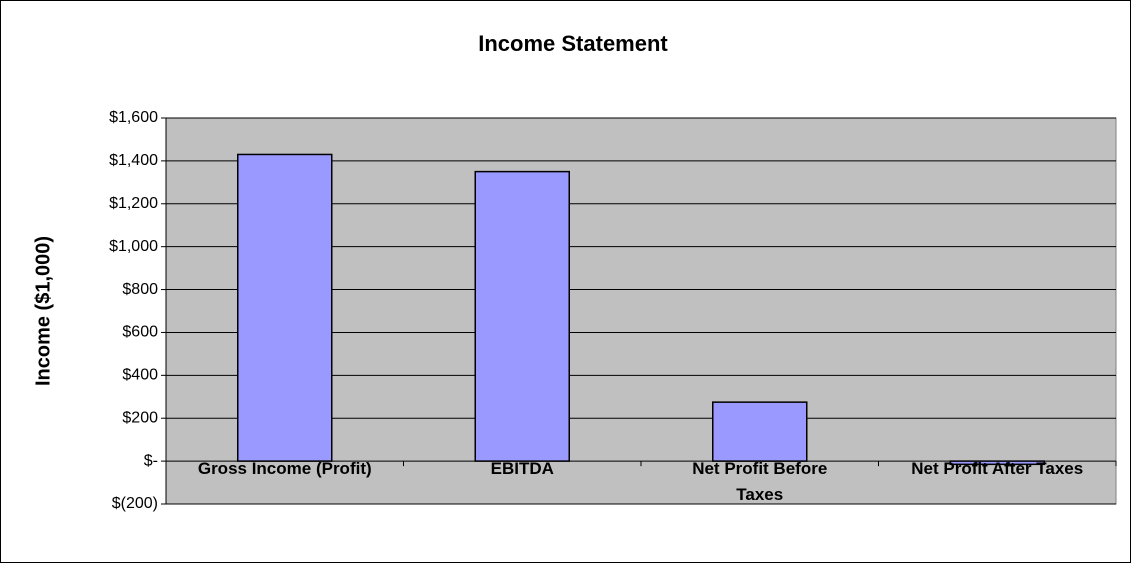 This screenshot has width=1131, height=563. Describe the element at coordinates (573, 43) in the screenshot. I see `chart-title: Income Statement` at that location.